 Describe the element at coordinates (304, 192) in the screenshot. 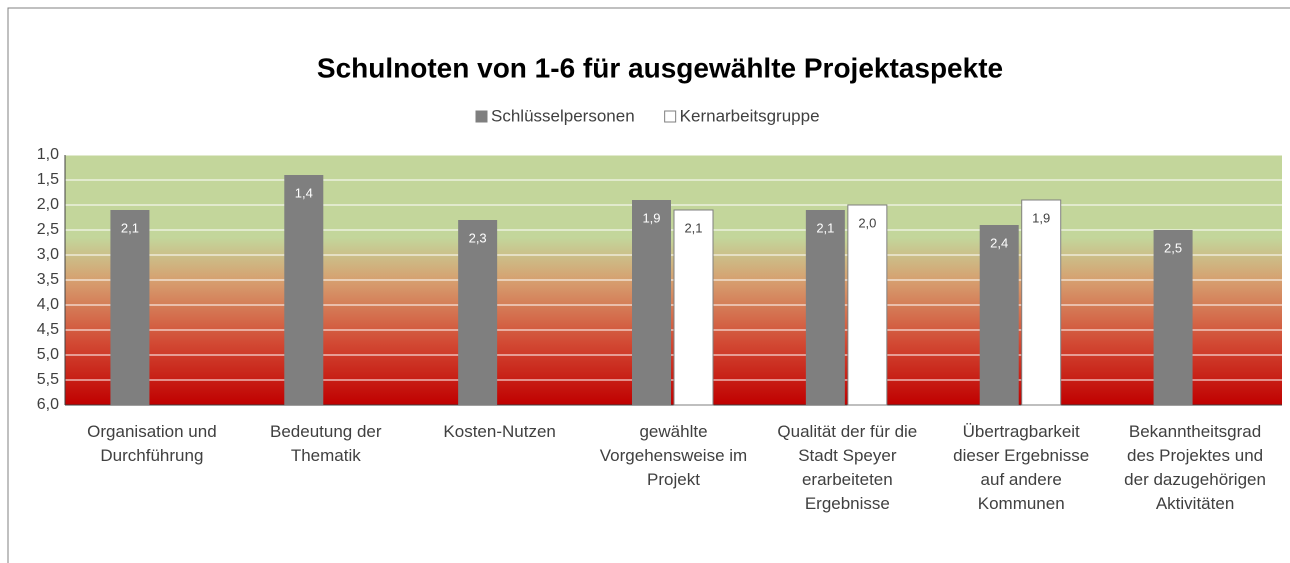

I see `value-label: 1,4` at that location.